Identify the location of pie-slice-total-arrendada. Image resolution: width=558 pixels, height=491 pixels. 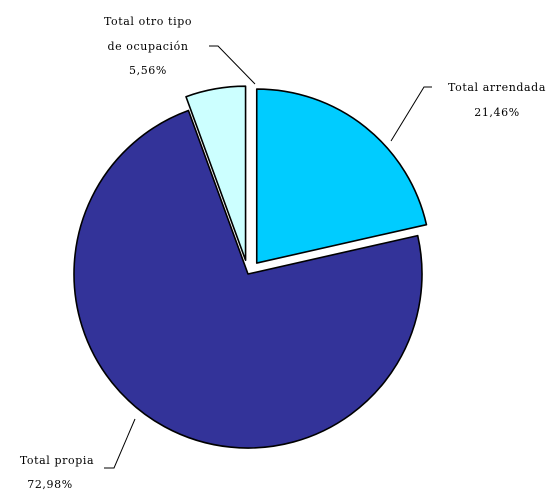
(341, 176).